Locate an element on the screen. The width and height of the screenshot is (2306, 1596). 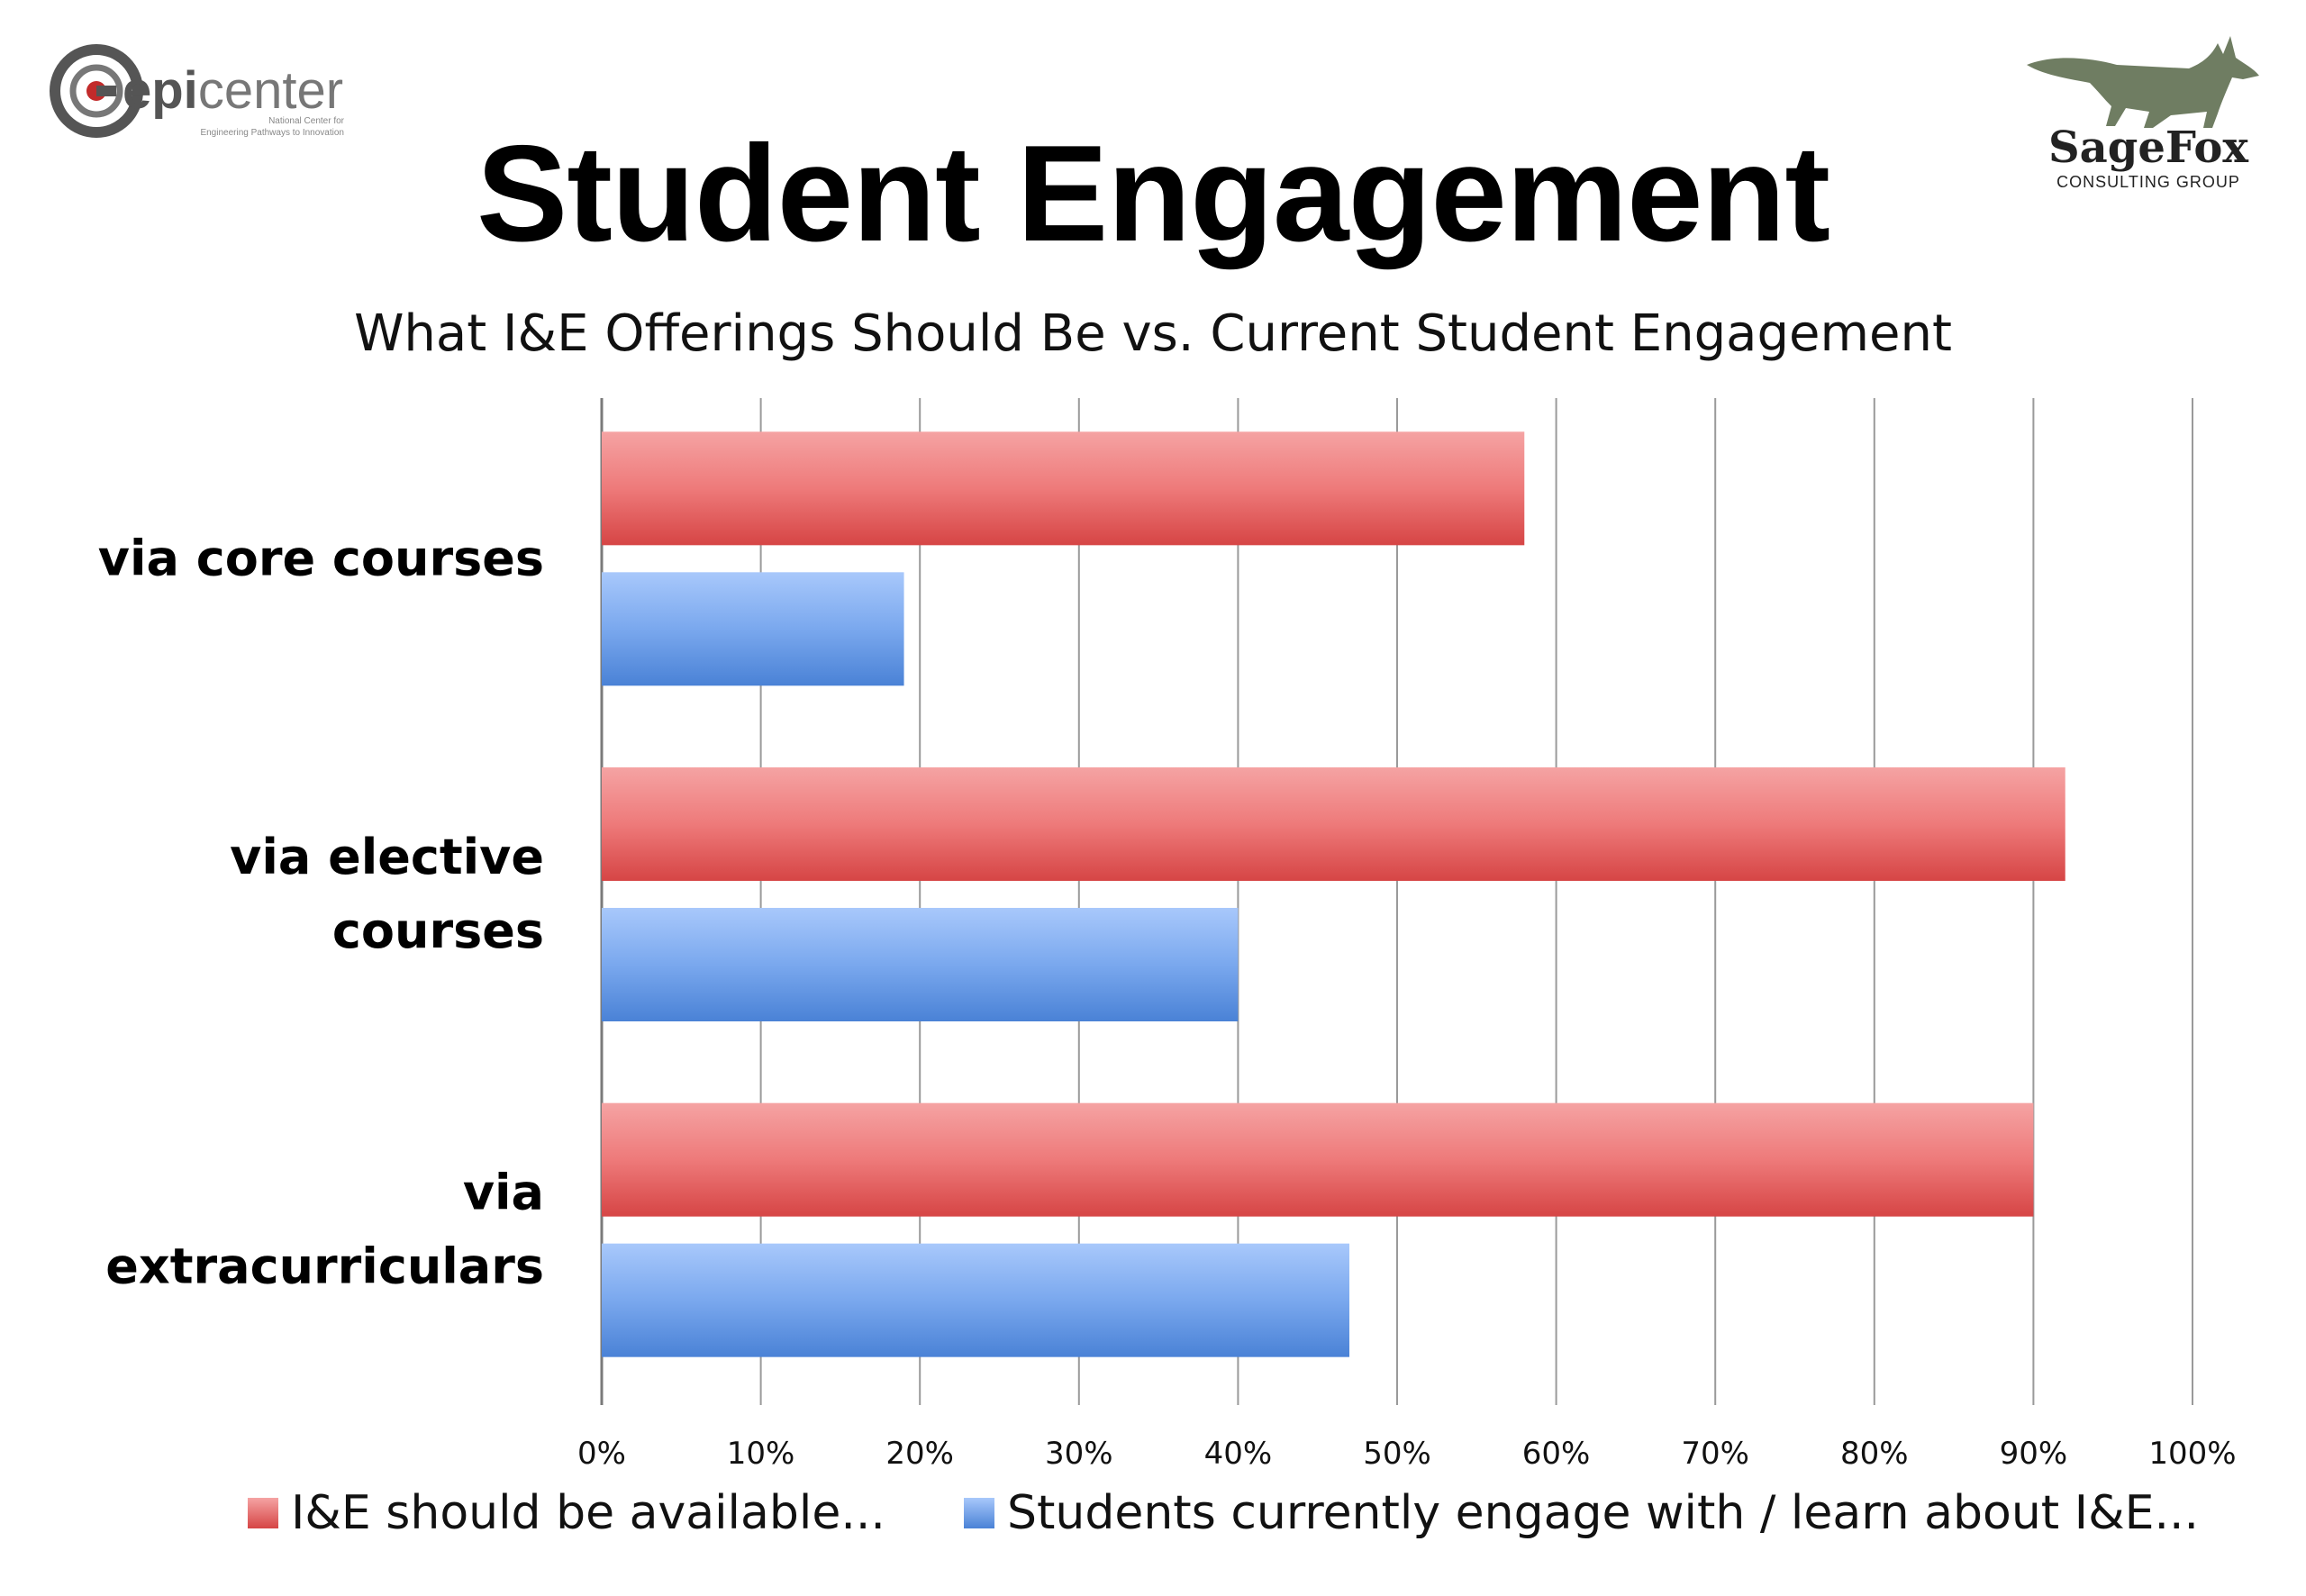
x-tick-label: 60% is located at coordinates (1556, 1454).